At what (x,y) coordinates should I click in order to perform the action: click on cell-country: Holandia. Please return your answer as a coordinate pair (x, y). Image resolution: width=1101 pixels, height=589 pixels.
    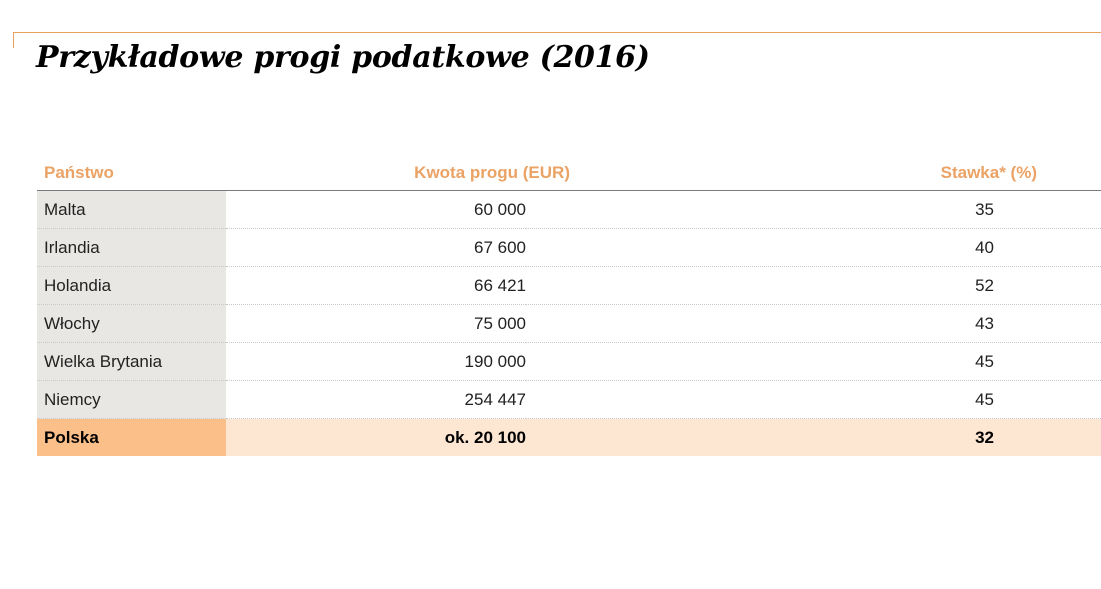
    Looking at the image, I should click on (131, 285).